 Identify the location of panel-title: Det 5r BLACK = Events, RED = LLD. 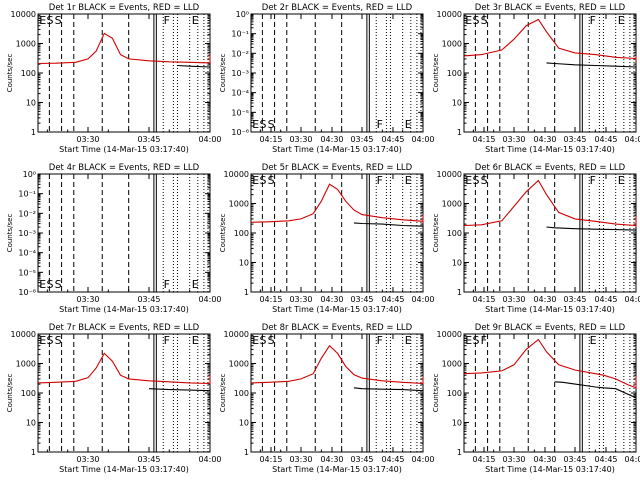
(337, 168).